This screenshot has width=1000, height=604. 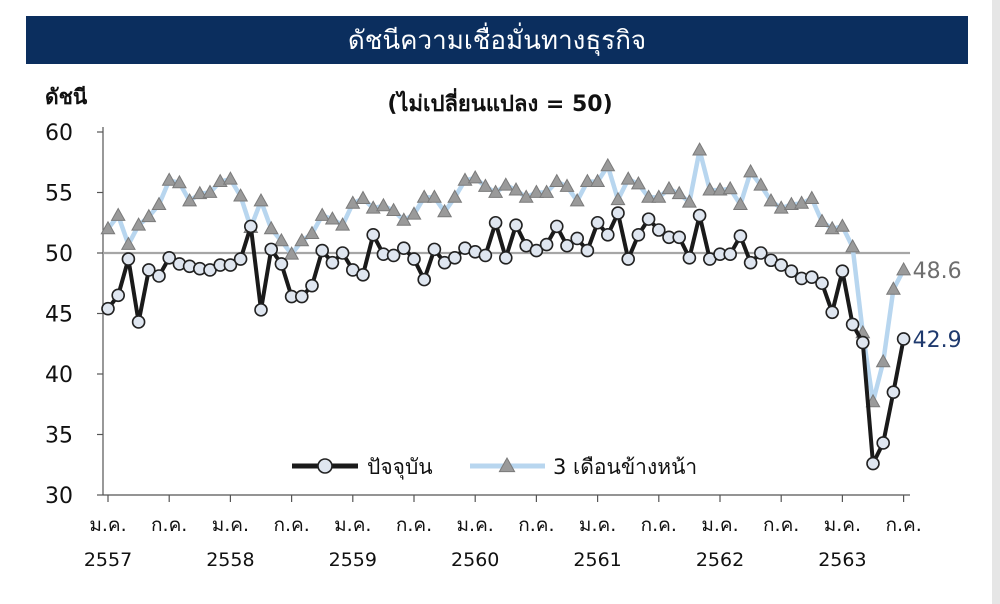 What do you see at coordinates (597, 560) in the screenshot?
I see `year-label: 2561` at bounding box center [597, 560].